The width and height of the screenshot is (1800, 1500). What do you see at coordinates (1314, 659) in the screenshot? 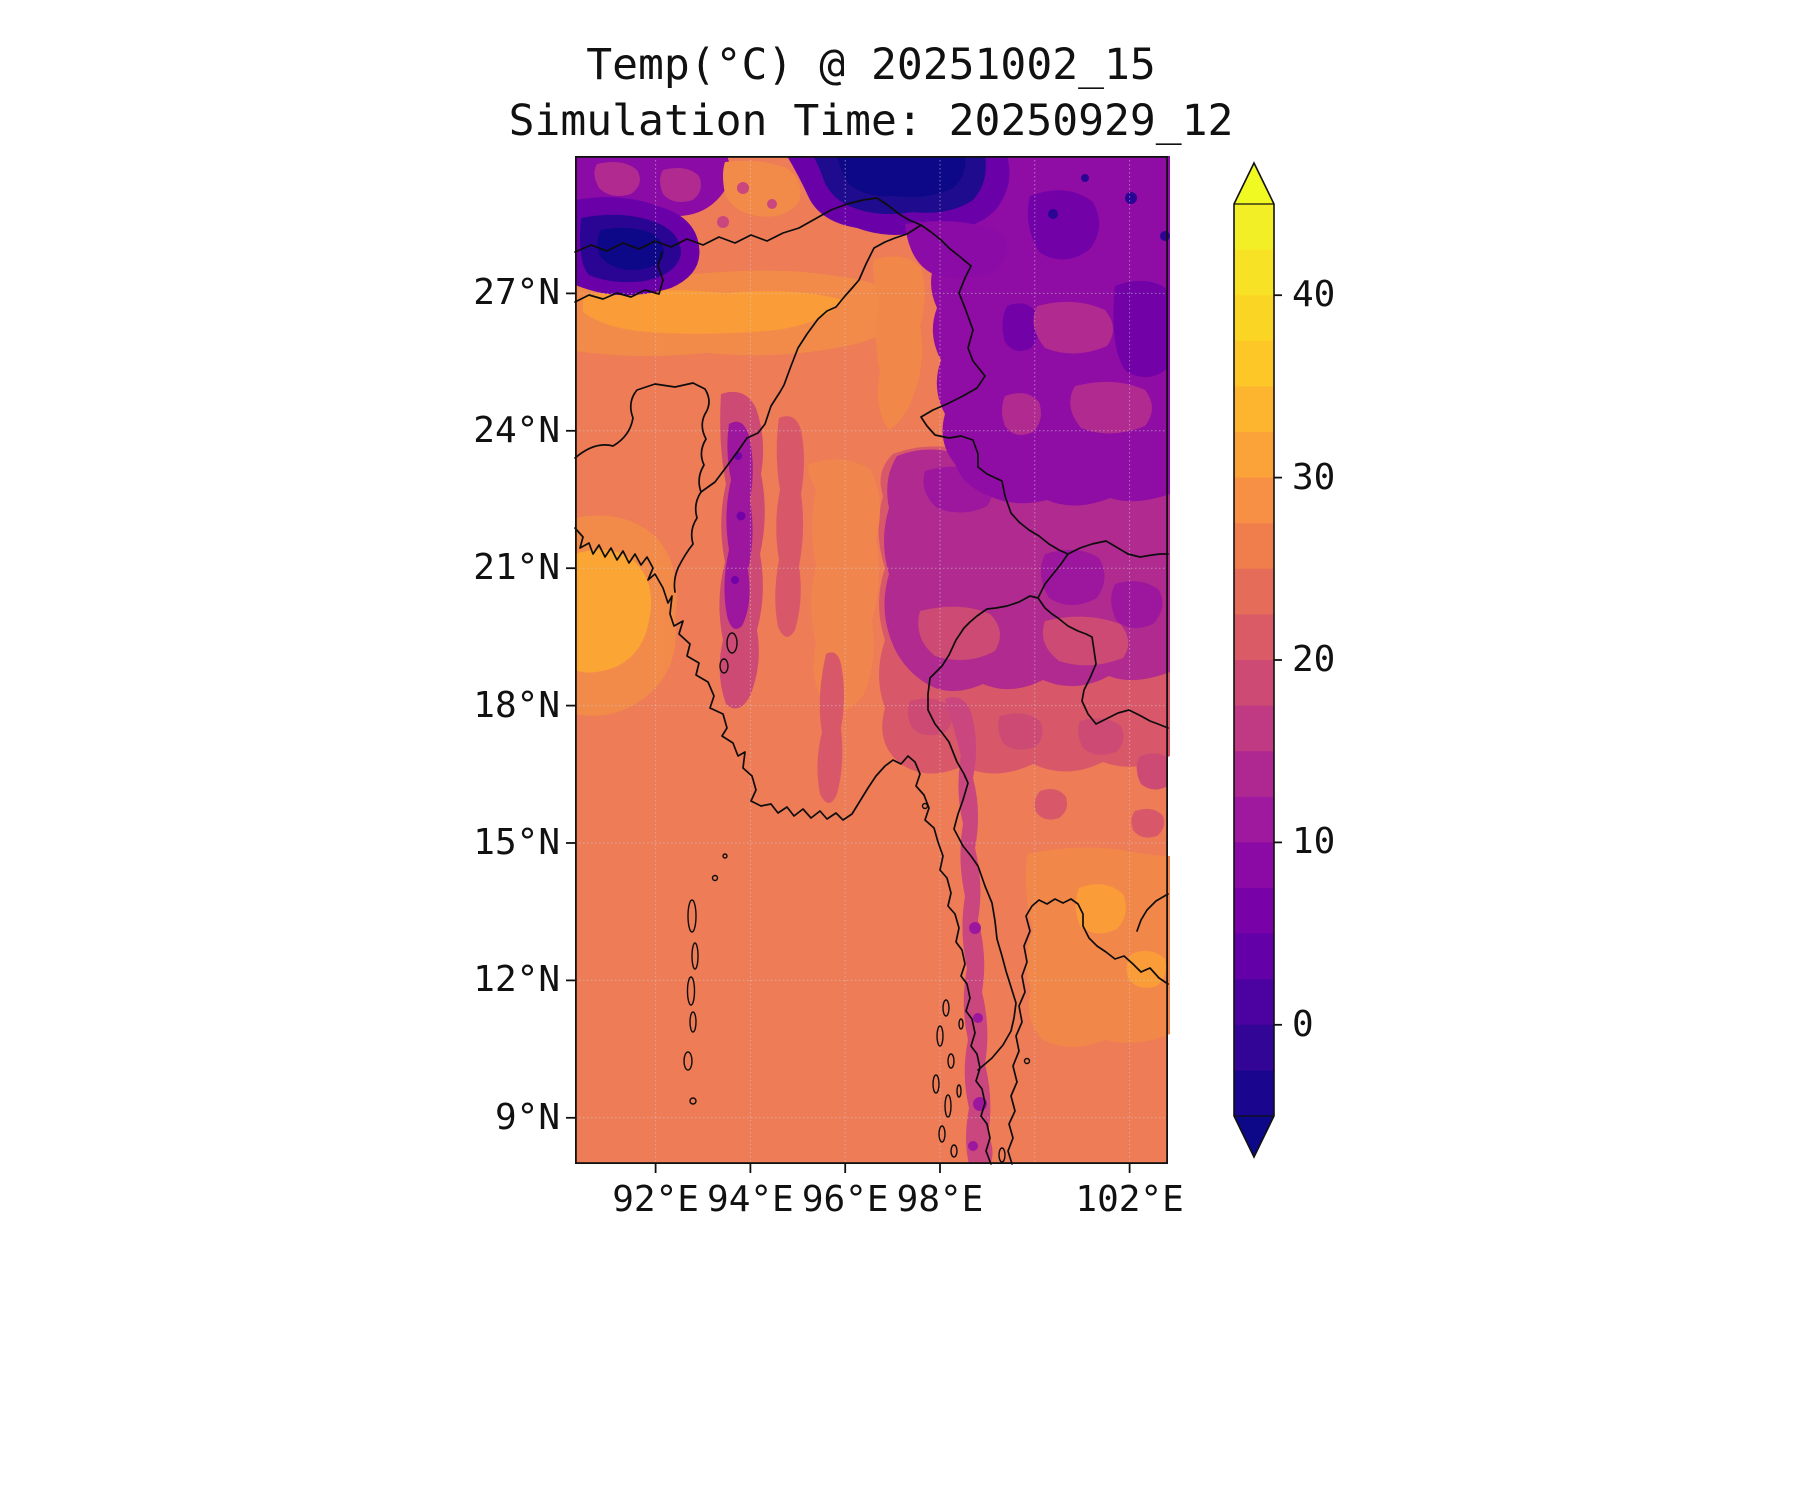
I see `colorbar-tick-label: 20` at bounding box center [1314, 659].